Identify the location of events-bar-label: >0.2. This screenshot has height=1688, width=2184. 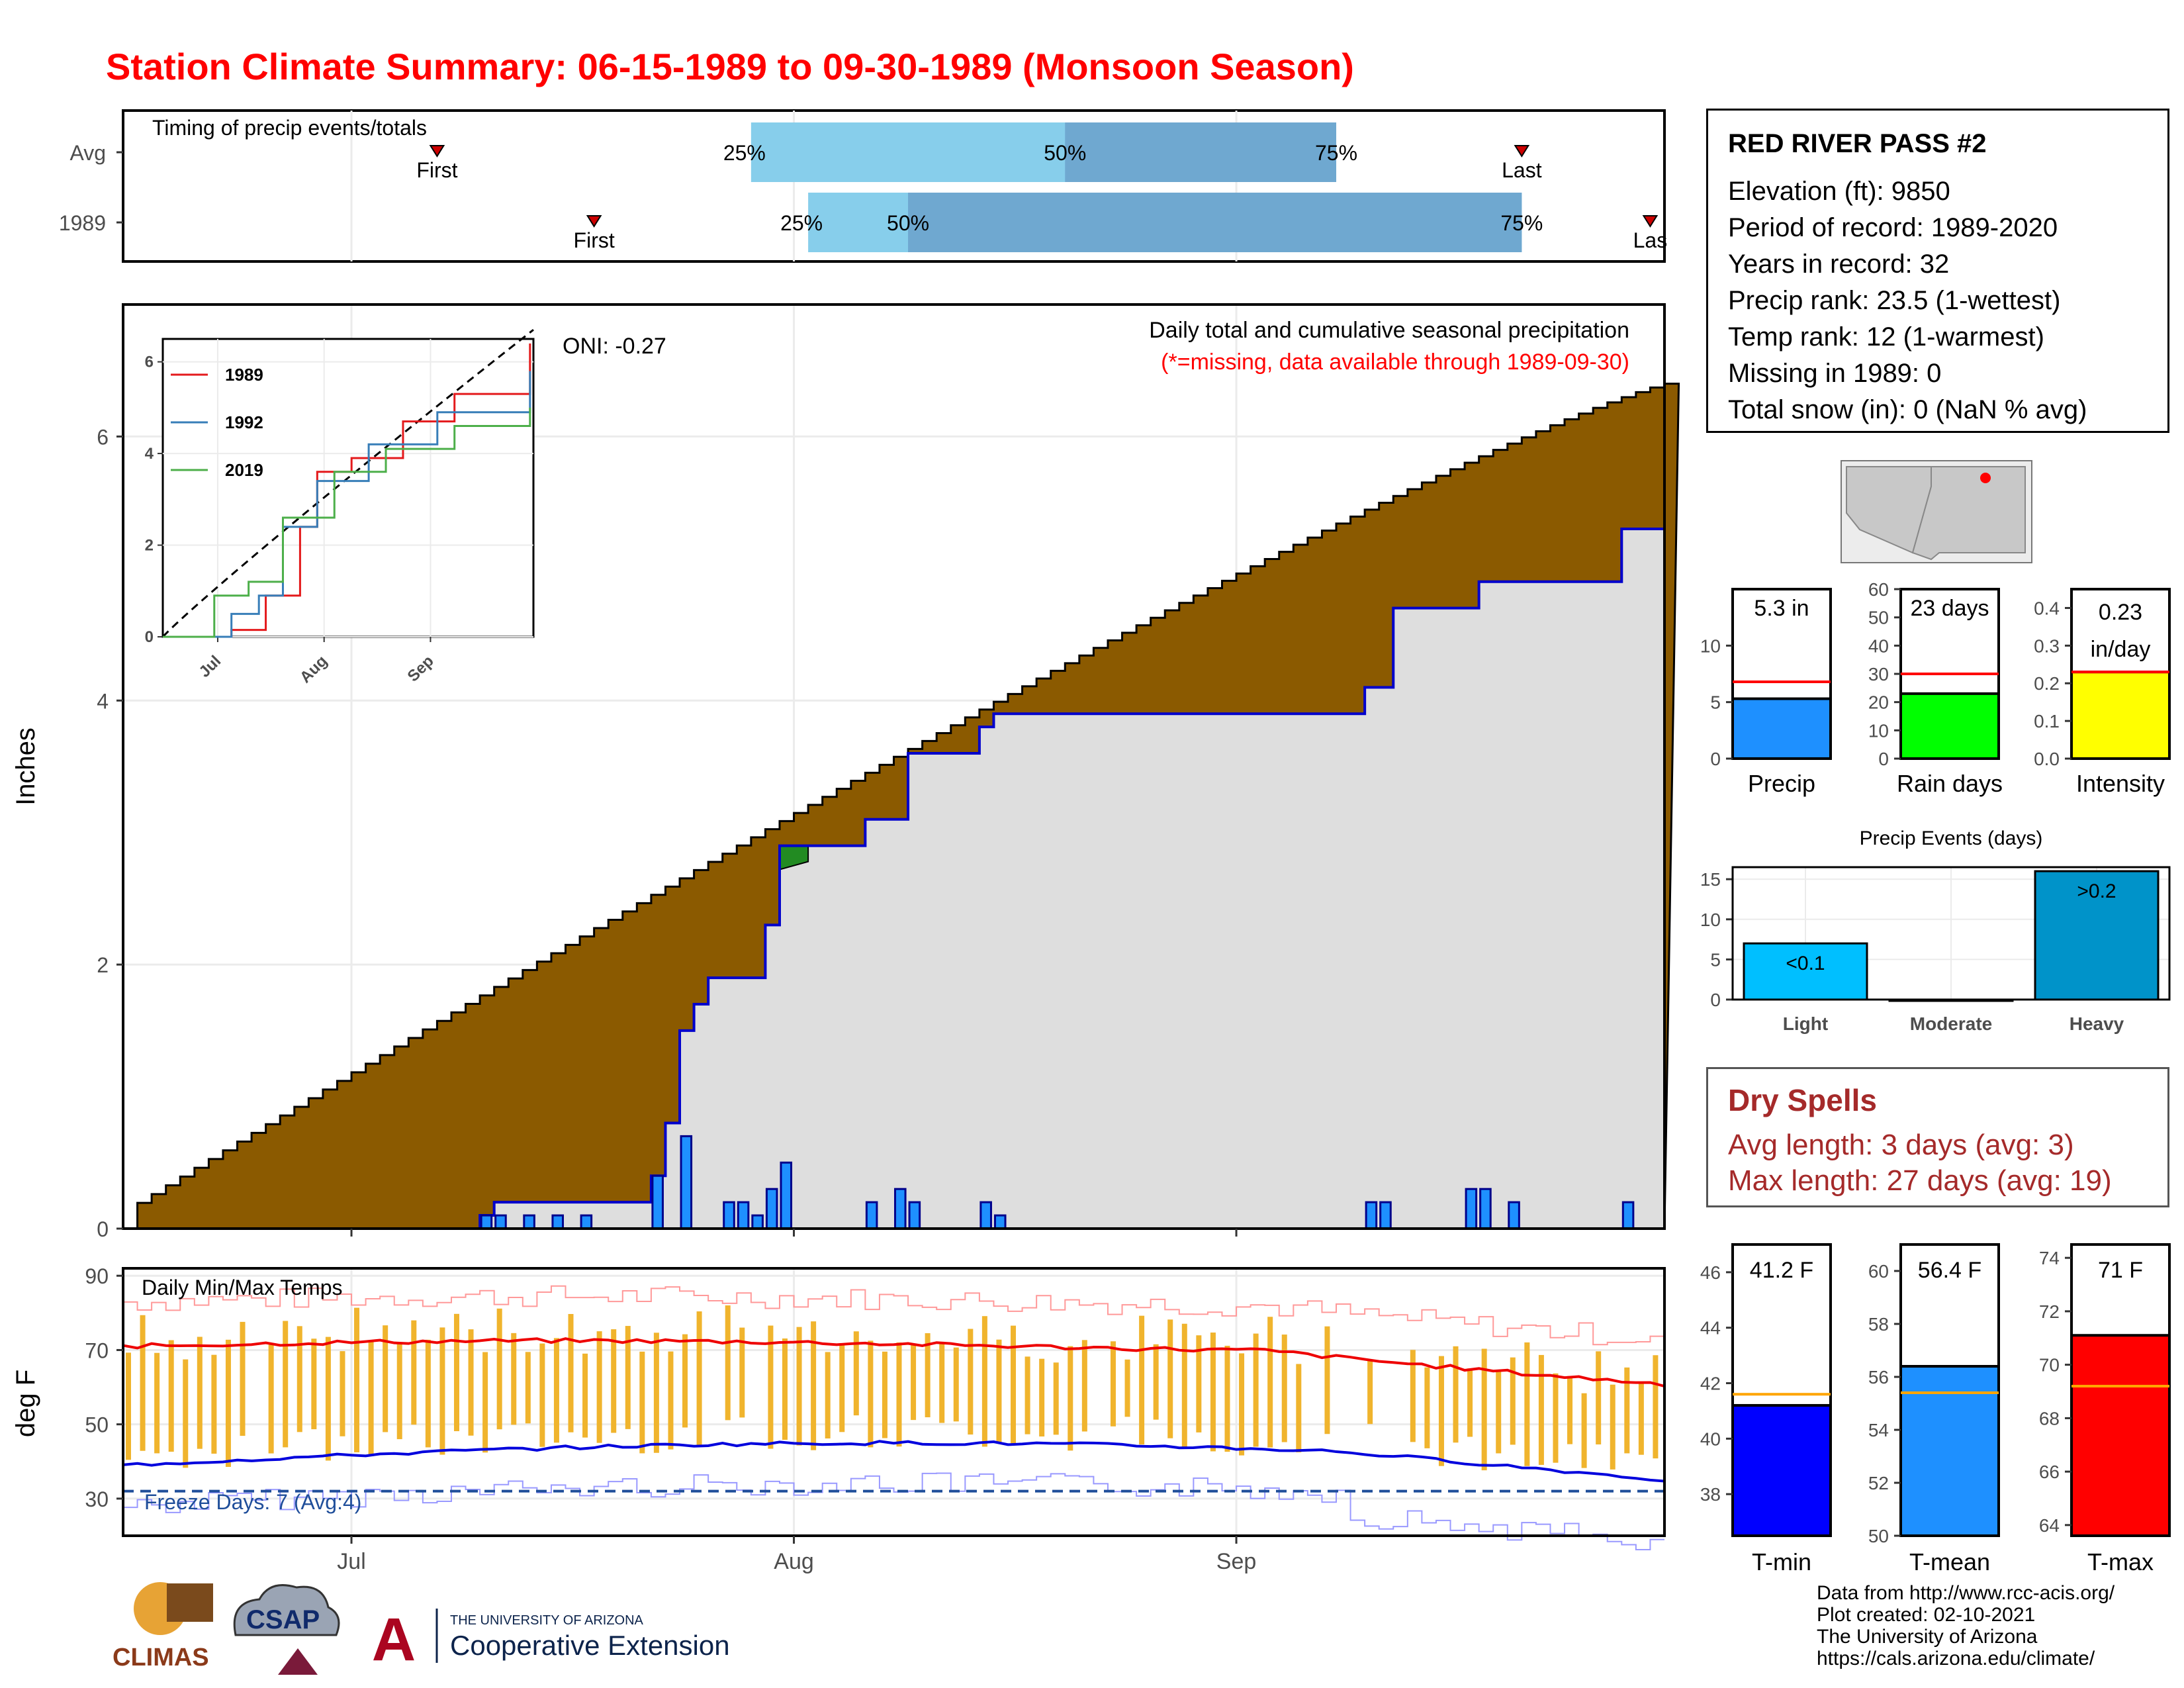
(2096, 891).